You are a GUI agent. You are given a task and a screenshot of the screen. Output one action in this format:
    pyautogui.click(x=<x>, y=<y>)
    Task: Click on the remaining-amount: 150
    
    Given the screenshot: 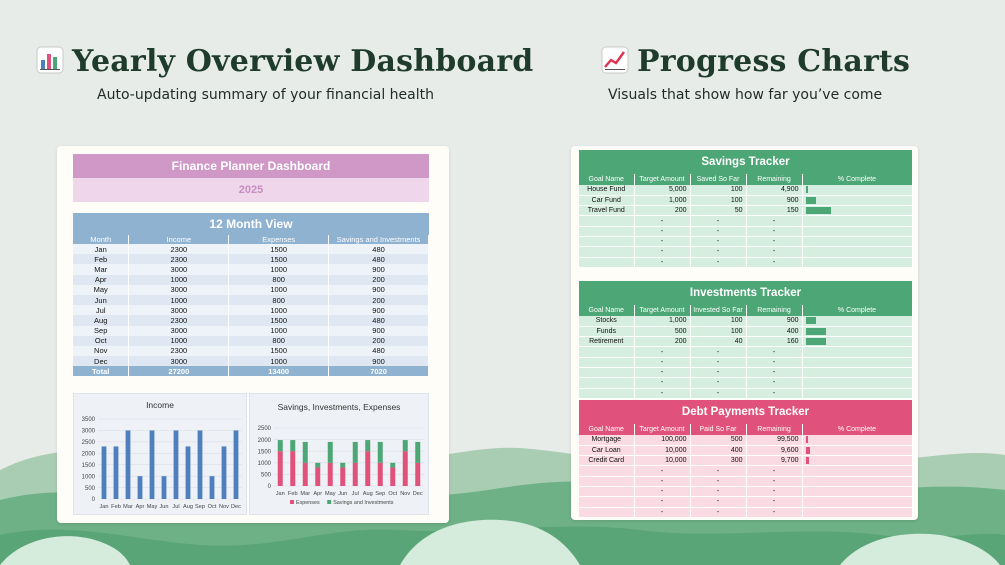 What is the action you would take?
    pyautogui.click(x=774, y=211)
    